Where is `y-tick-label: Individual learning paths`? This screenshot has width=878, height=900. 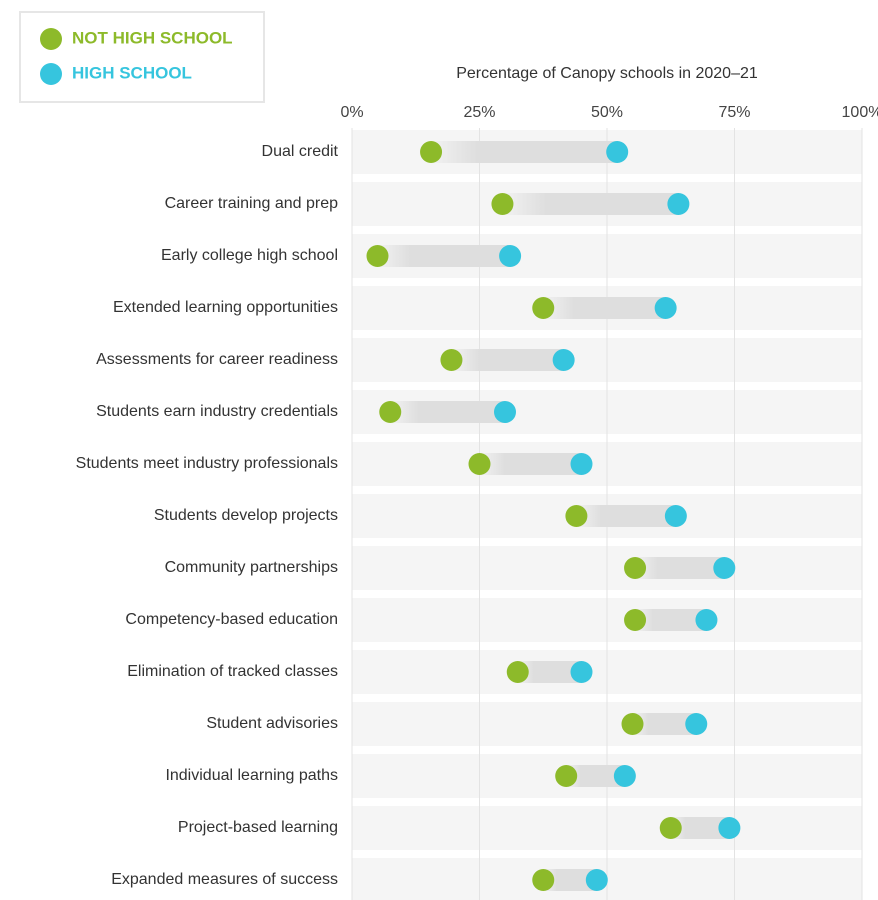
y-tick-label: Individual learning paths is located at coordinates (251, 775).